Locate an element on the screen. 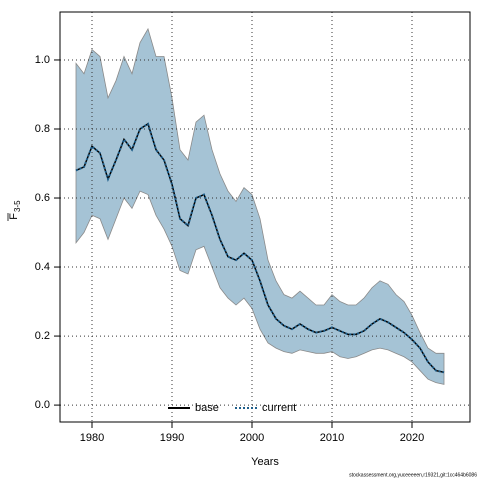 The image size is (480, 480). y-tick-label: 0.2 is located at coordinates (42, 336).